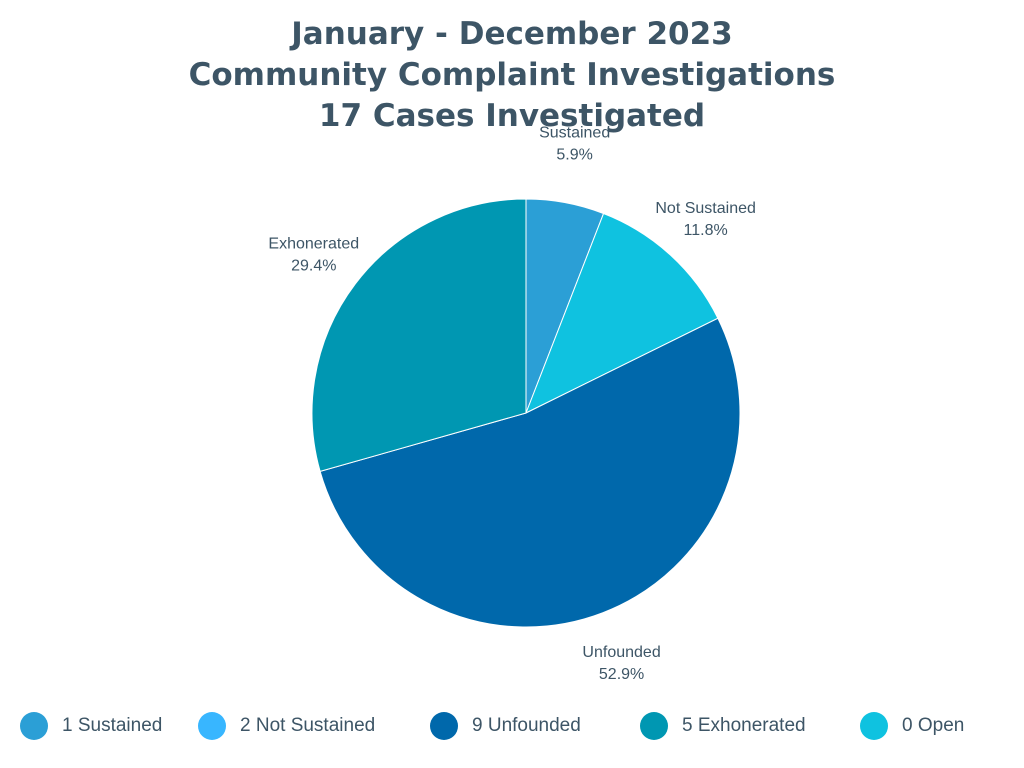 This screenshot has width=1024, height=768. I want to click on slice-label-exhonerated: Exhonerated 29.4%, so click(313, 255).